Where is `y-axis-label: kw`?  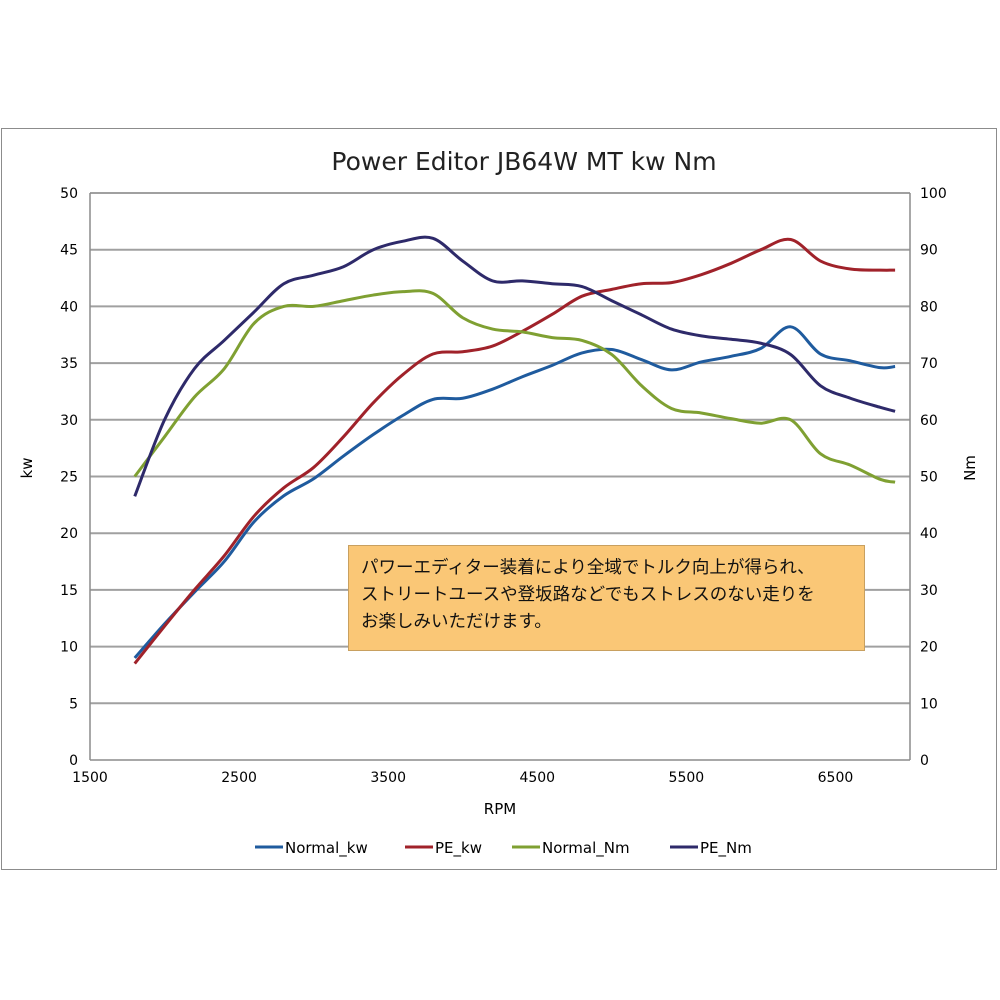 y-axis-label: kw is located at coordinates (27, 468).